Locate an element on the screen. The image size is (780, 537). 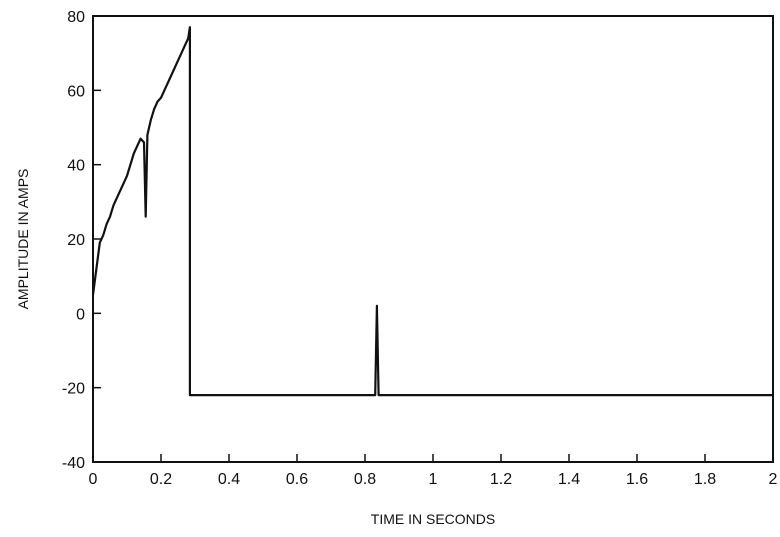
y-axis-title: AMPLITUDE IN AMPS is located at coordinates (23, 239).